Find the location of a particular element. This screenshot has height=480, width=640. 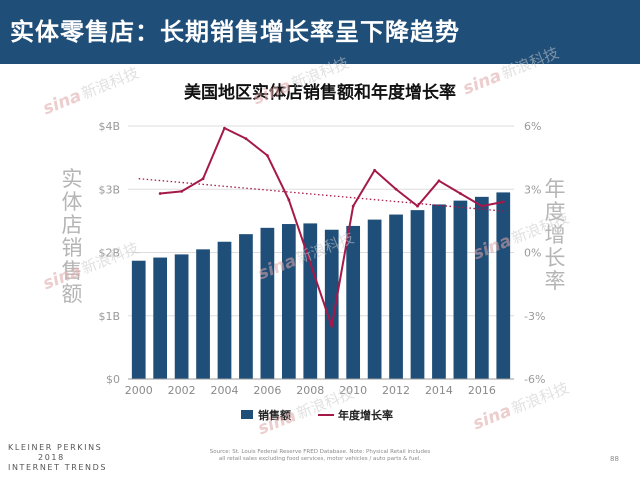

y-tick-label-right: 0% is located at coordinates (532, 253).